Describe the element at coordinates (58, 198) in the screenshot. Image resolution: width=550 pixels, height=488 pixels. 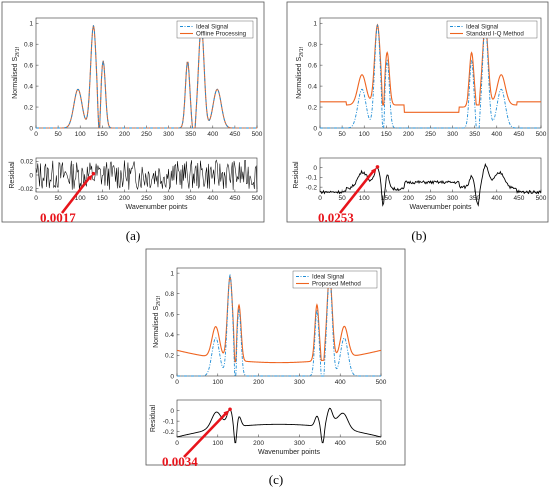
I see `residual-x-tick-label: 50` at that location.